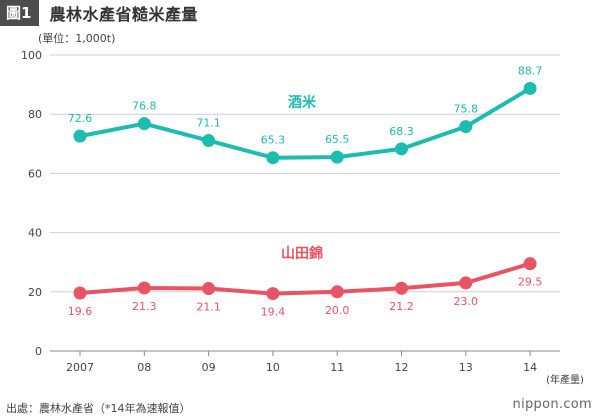  Describe the element at coordinates (302, 253) in the screenshot. I see `series-name-label: 山田錦` at that location.